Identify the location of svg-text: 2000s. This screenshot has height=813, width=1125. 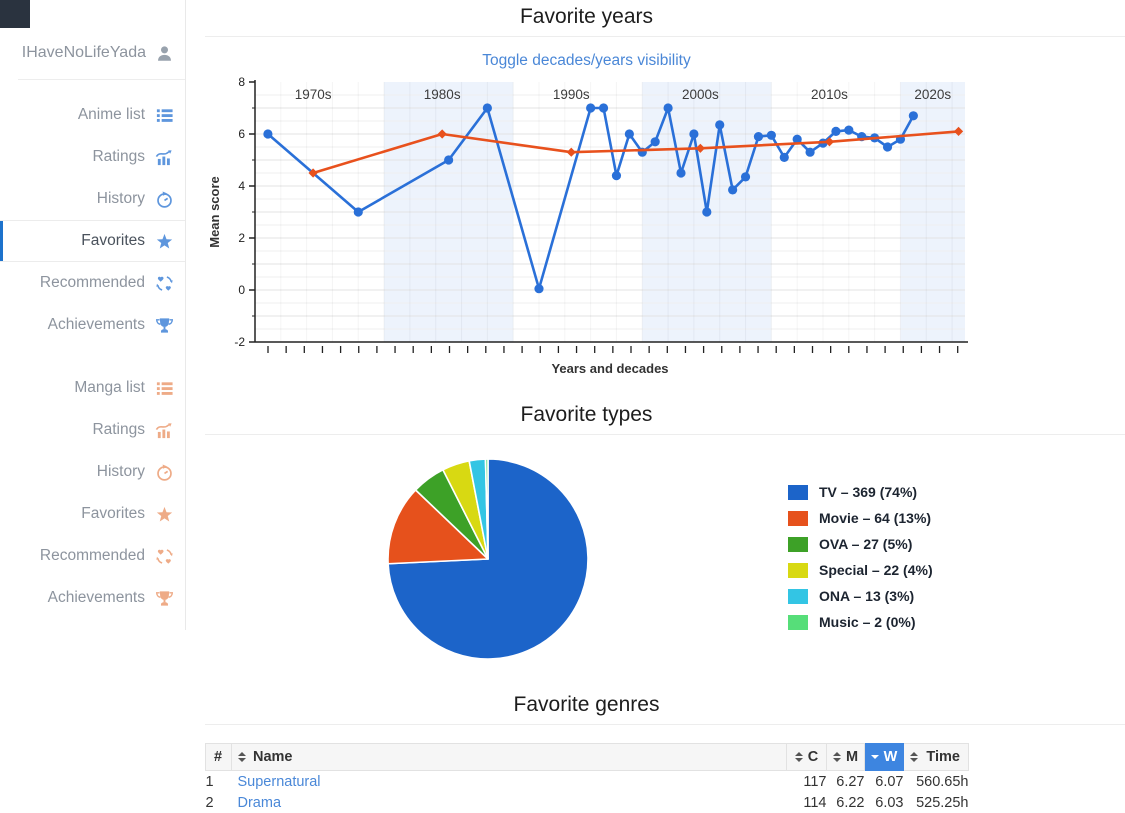
(700, 94).